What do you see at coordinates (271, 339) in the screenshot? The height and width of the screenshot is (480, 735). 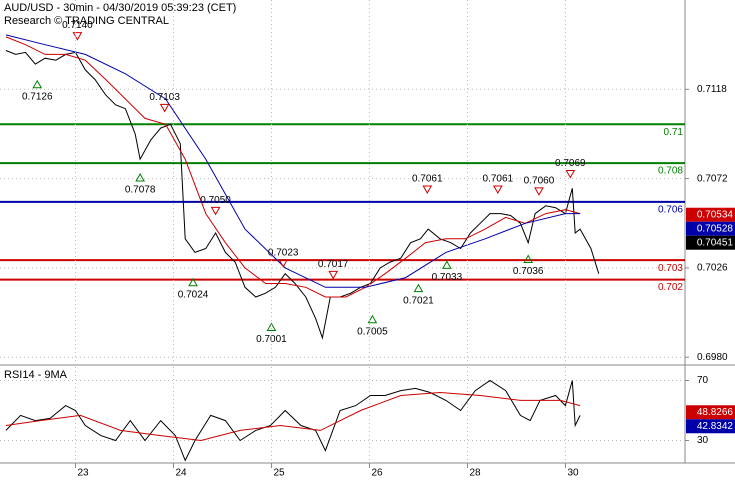 I see `pivot-label: 0.7001` at bounding box center [271, 339].